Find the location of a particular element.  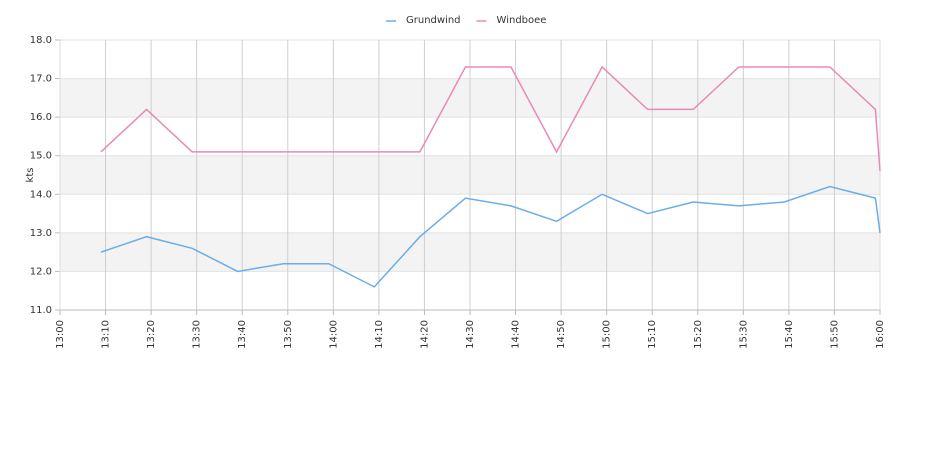

x-tick-label: 13:00 is located at coordinates (60, 334).